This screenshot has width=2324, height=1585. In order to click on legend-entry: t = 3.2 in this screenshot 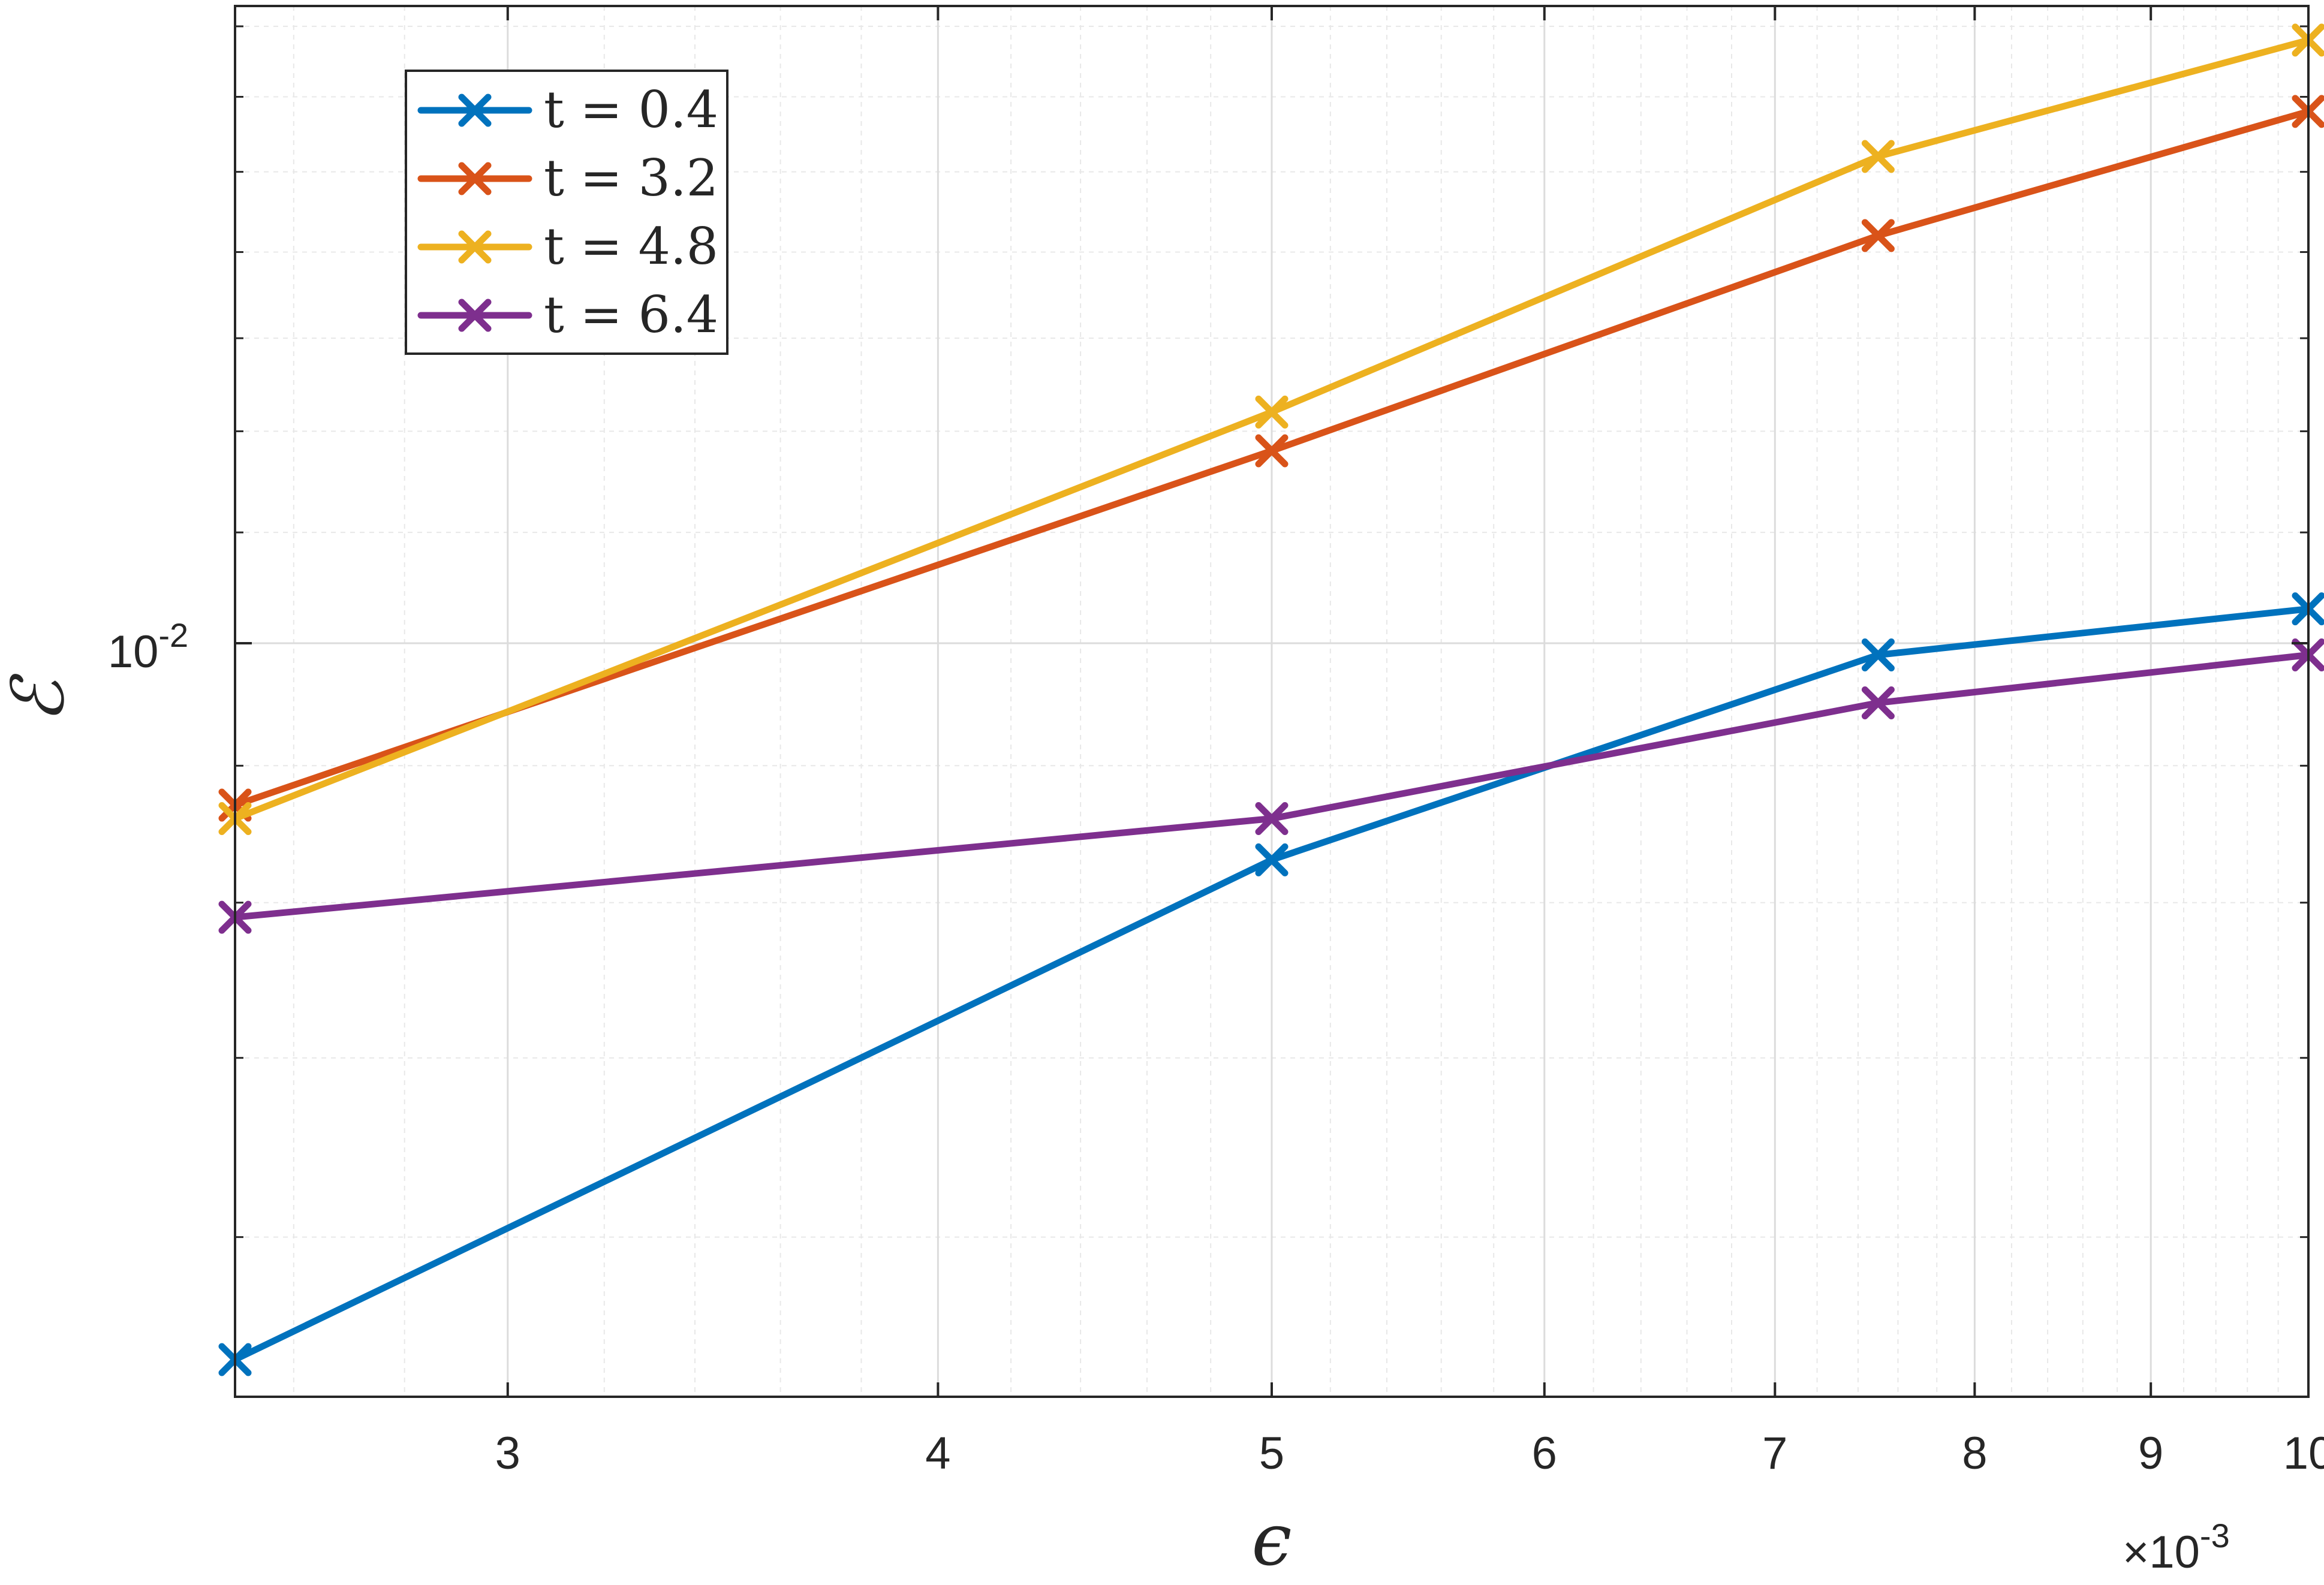, I will do `click(567, 178)`.